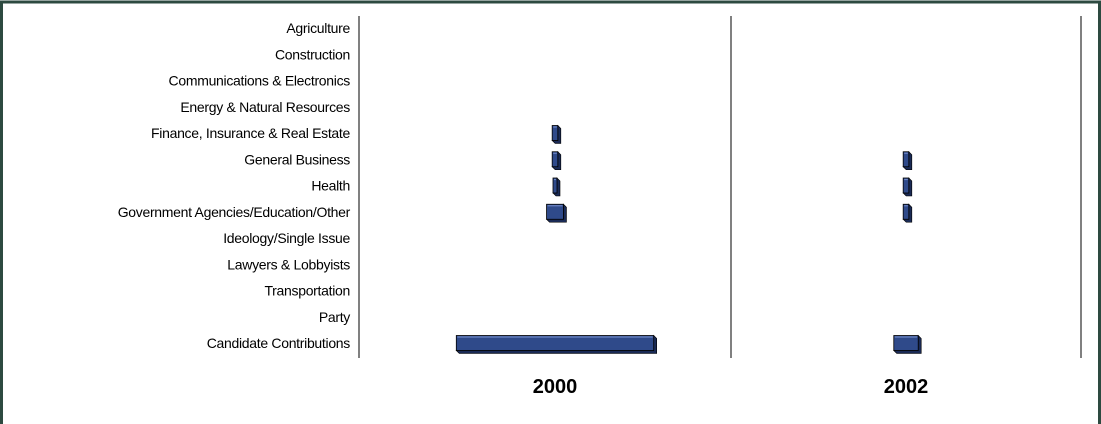 The height and width of the screenshot is (424, 1101). I want to click on category-label: General Business, so click(297, 159).